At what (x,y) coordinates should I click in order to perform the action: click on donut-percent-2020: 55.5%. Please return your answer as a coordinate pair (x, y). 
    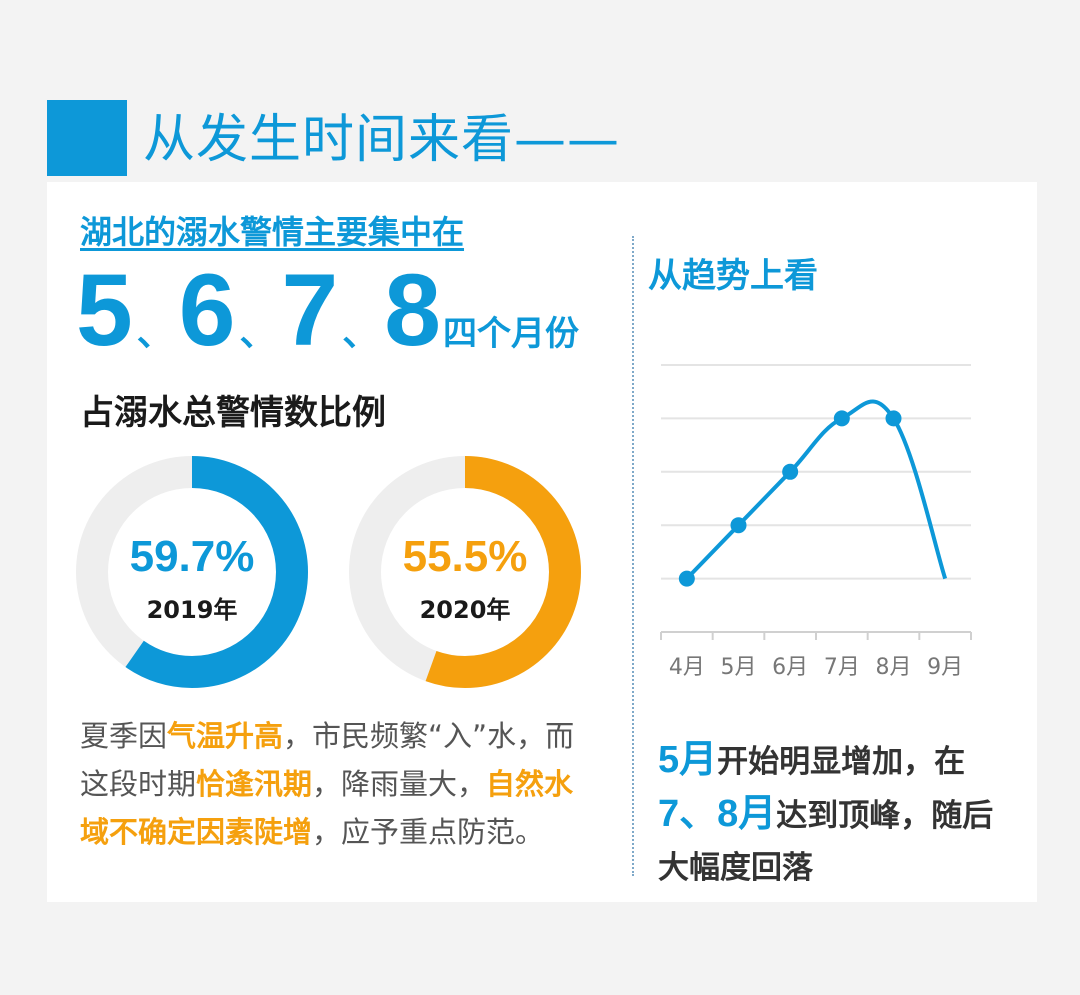
    Looking at the image, I should click on (465, 556).